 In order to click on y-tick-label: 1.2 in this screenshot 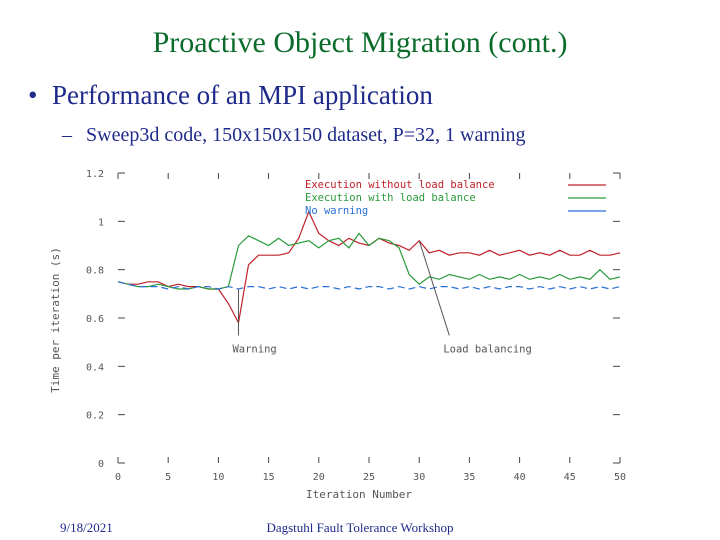, I will do `click(95, 174)`.